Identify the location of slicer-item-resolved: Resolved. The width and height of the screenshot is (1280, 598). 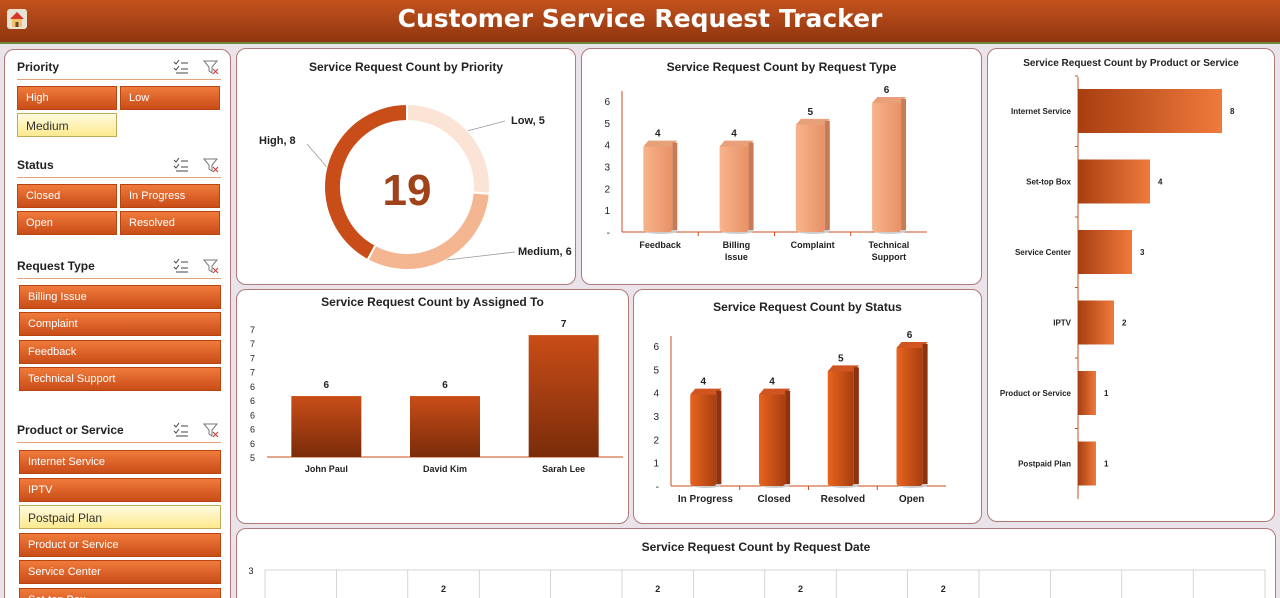
(170, 223).